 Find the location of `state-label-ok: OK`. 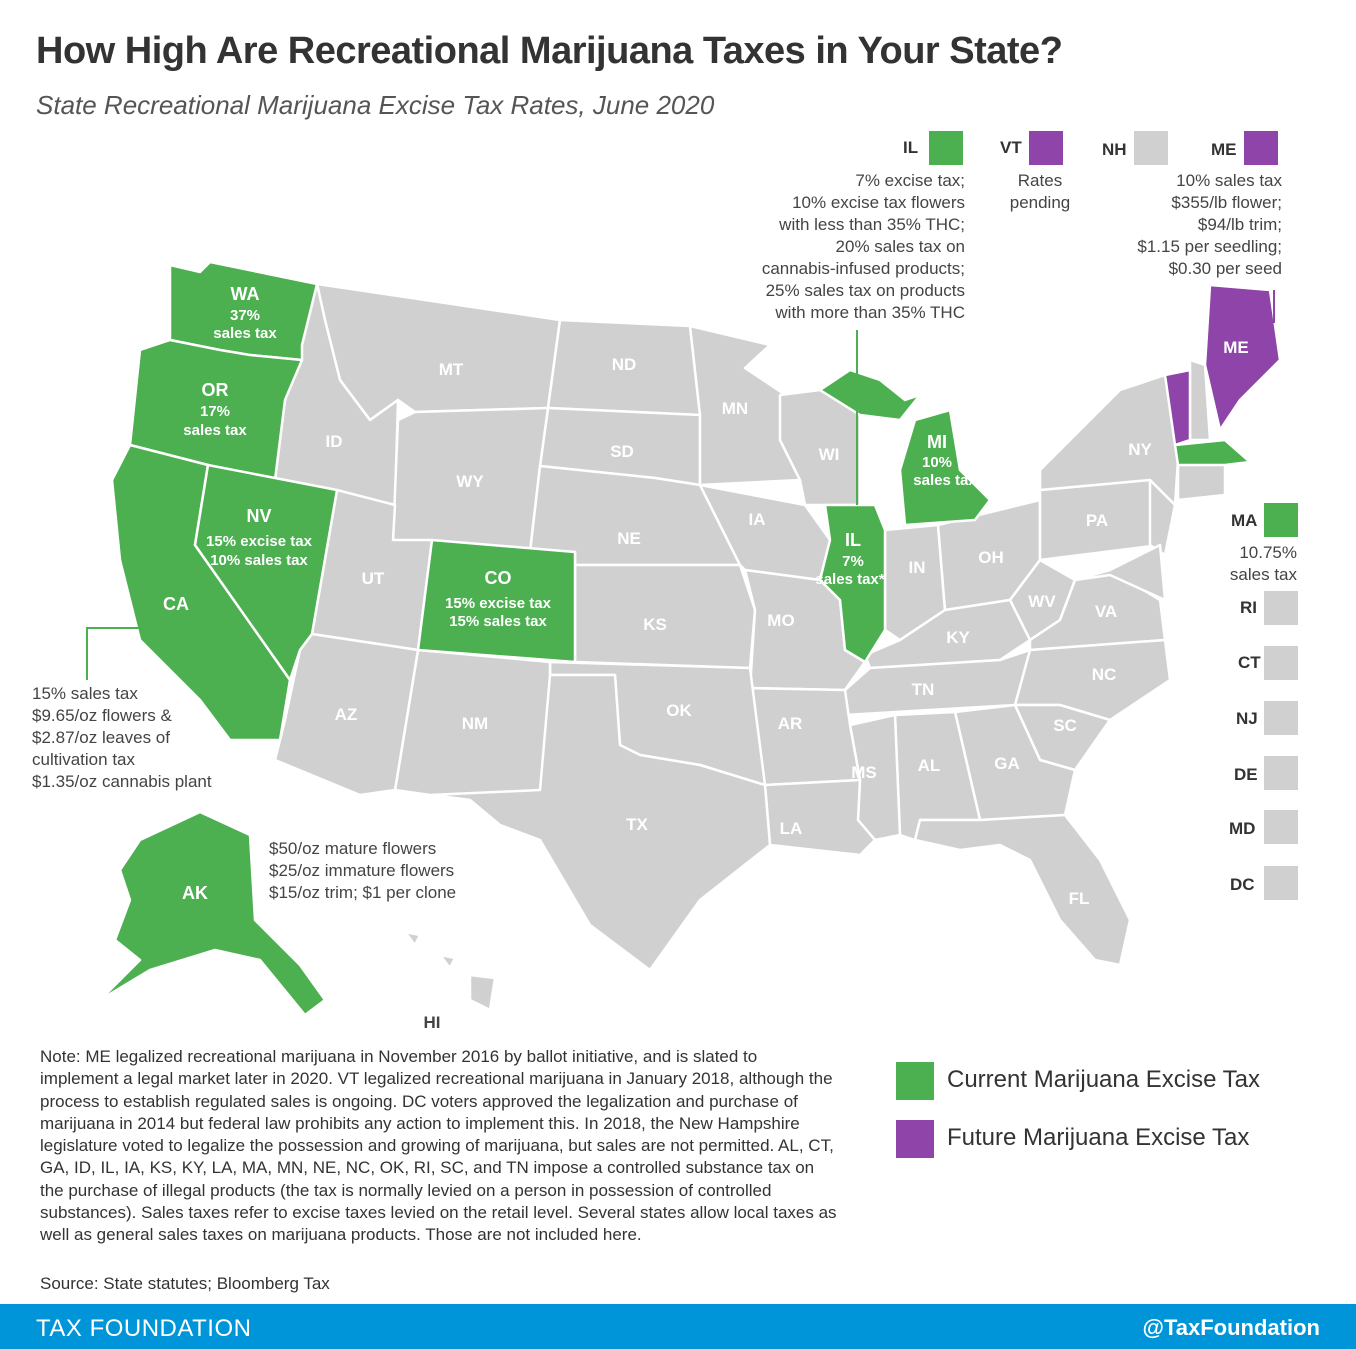

state-label-ok: OK is located at coordinates (679, 710).